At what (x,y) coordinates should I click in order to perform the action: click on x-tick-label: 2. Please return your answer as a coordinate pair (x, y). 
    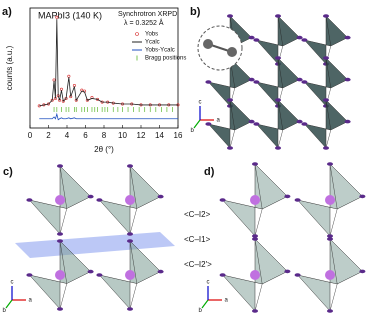
    Looking at the image, I should click on (48, 135).